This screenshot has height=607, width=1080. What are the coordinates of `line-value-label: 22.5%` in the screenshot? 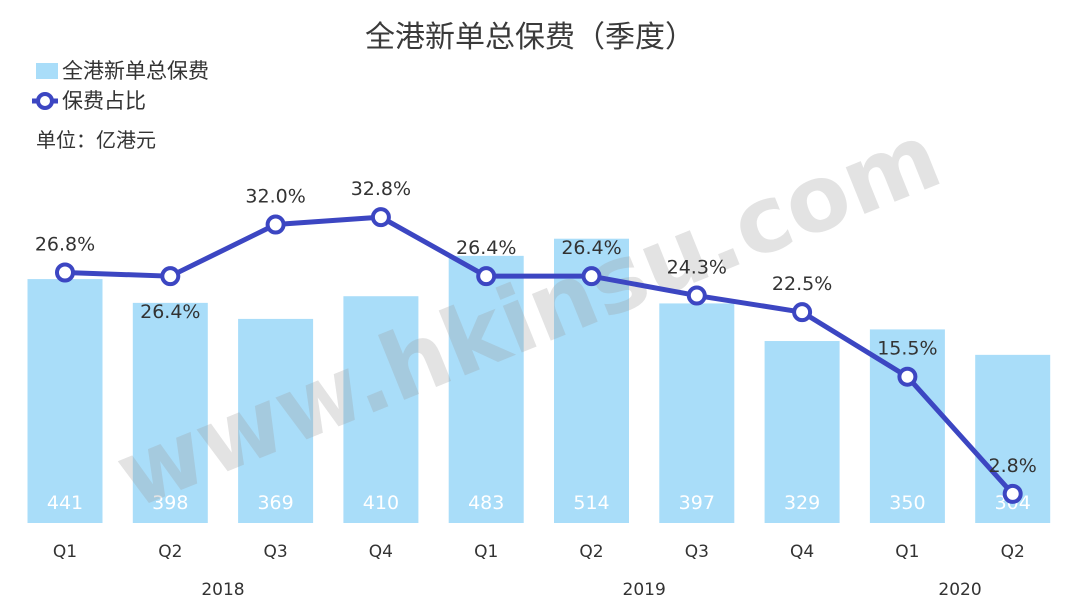 It's located at (802, 284).